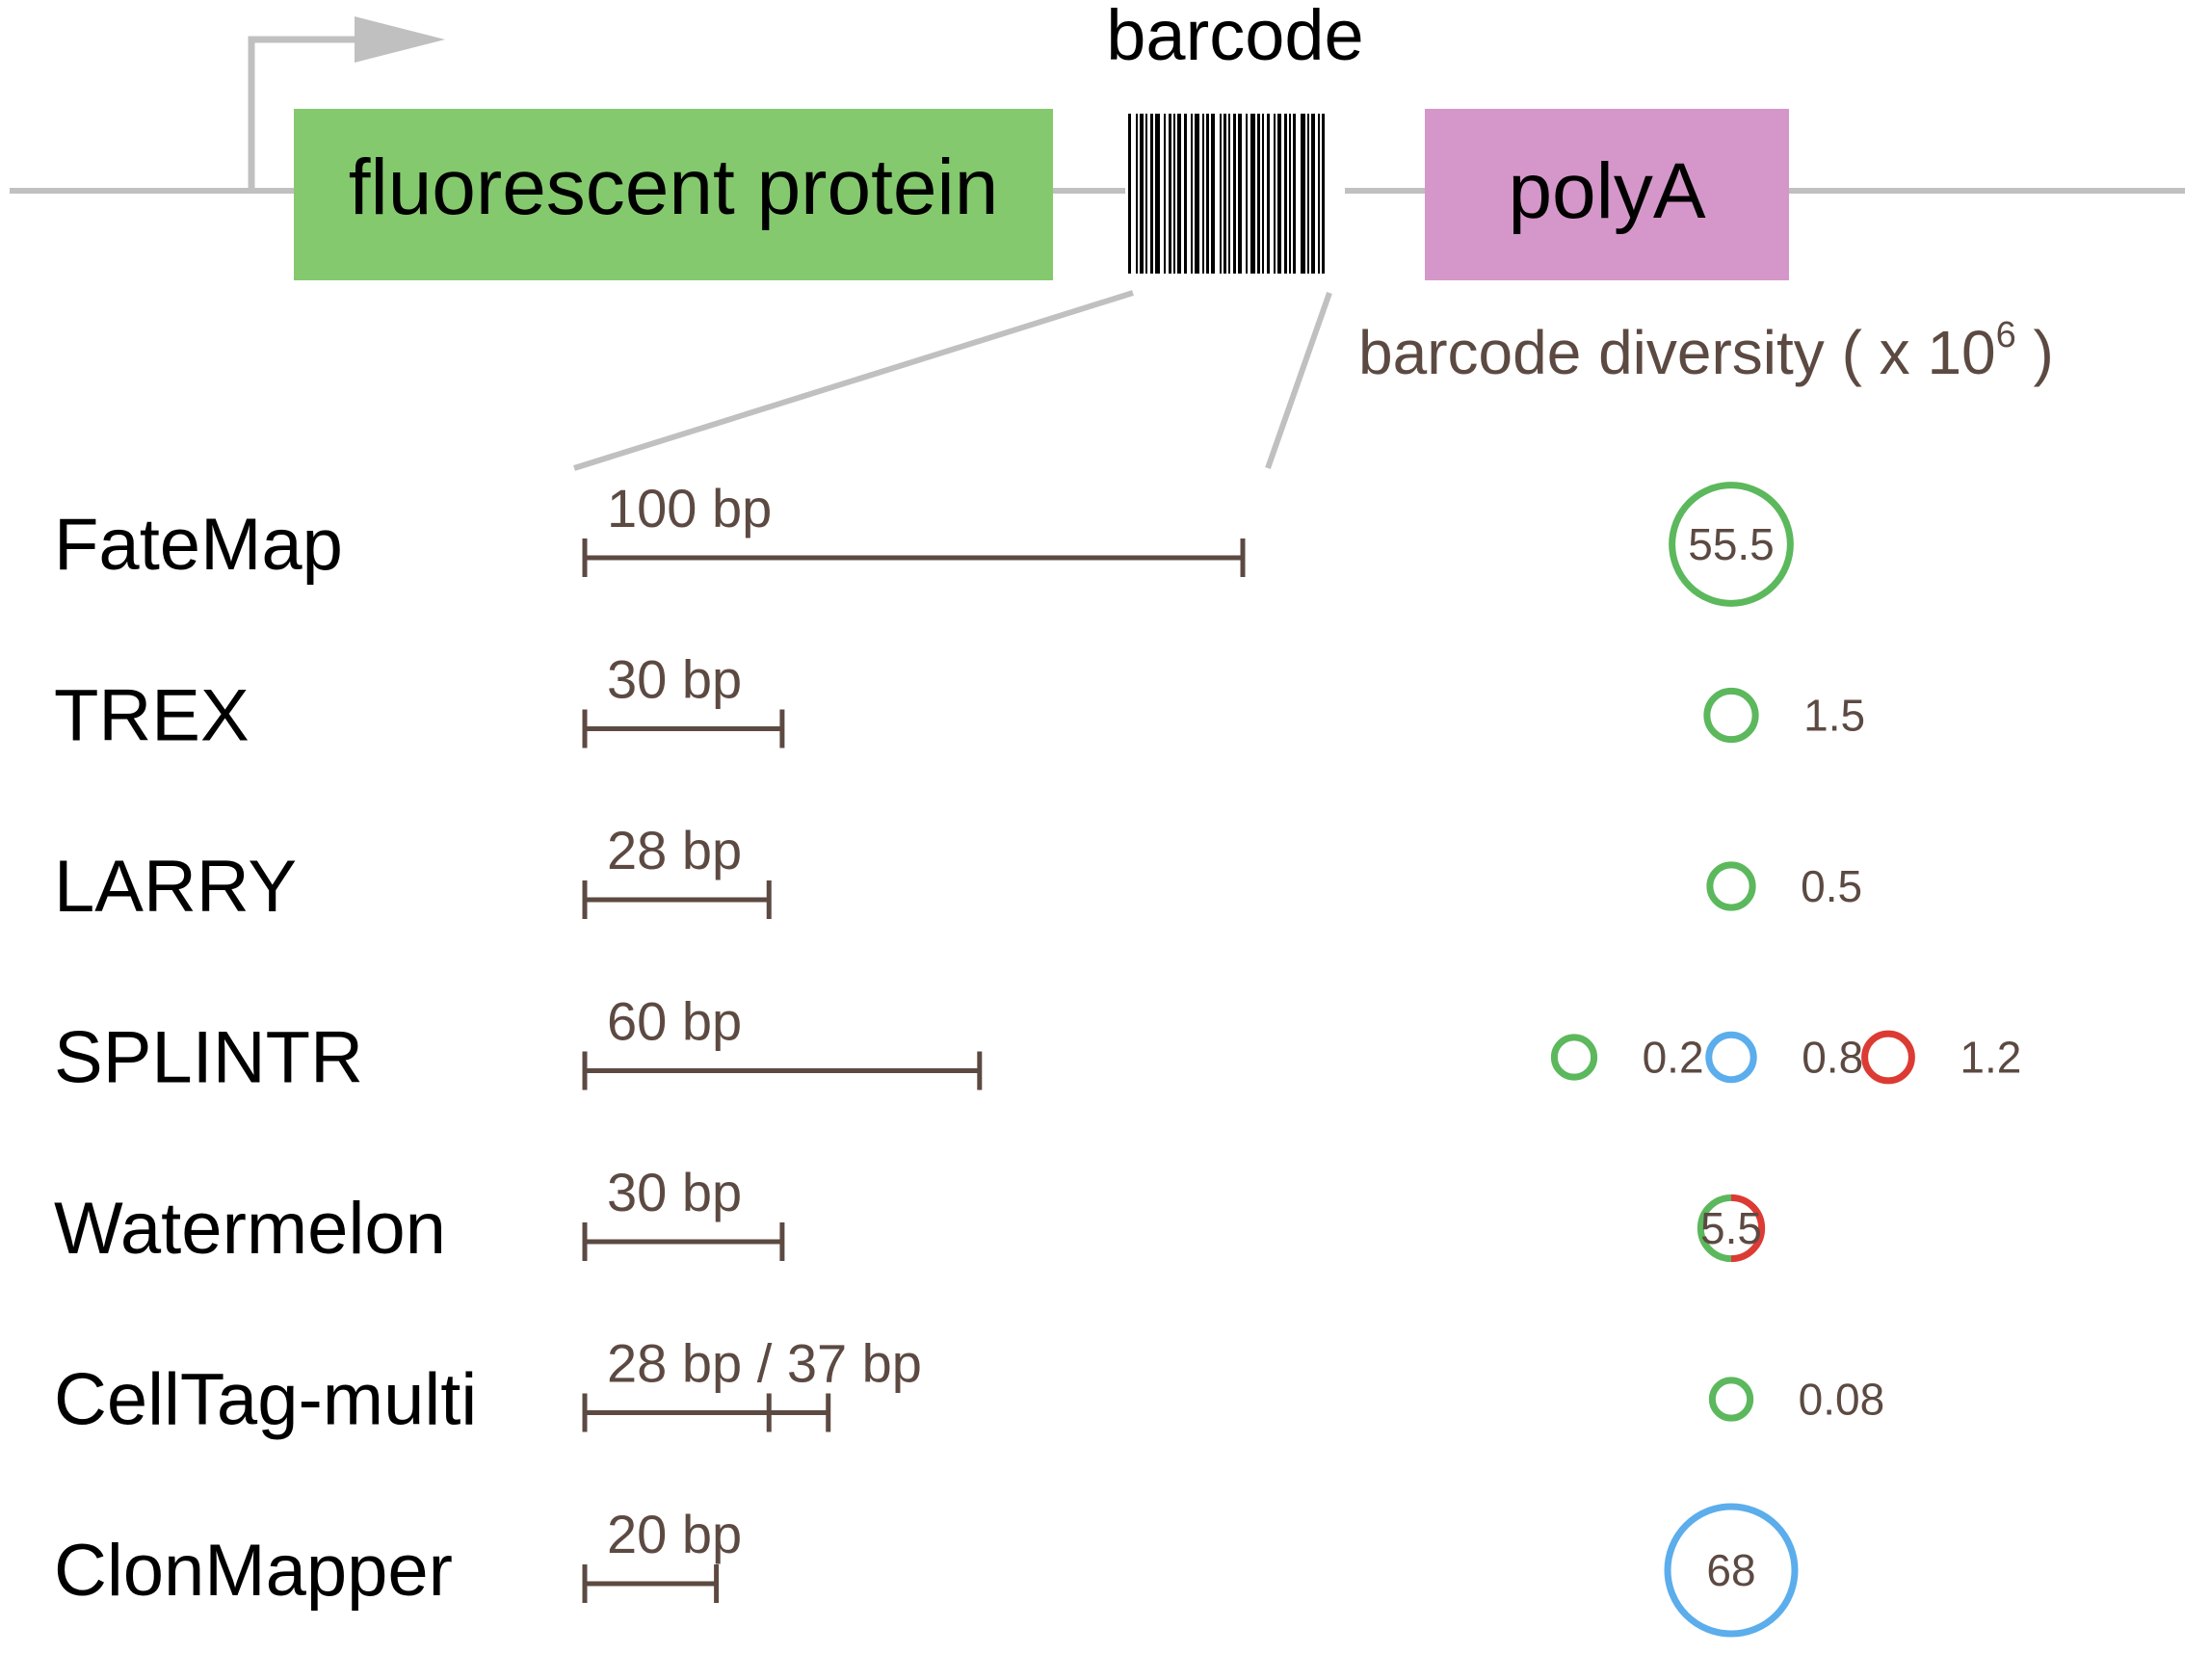 The height and width of the screenshot is (1680, 2210). I want to click on method-row: TREX 30 bp 1.5, so click(960, 703).